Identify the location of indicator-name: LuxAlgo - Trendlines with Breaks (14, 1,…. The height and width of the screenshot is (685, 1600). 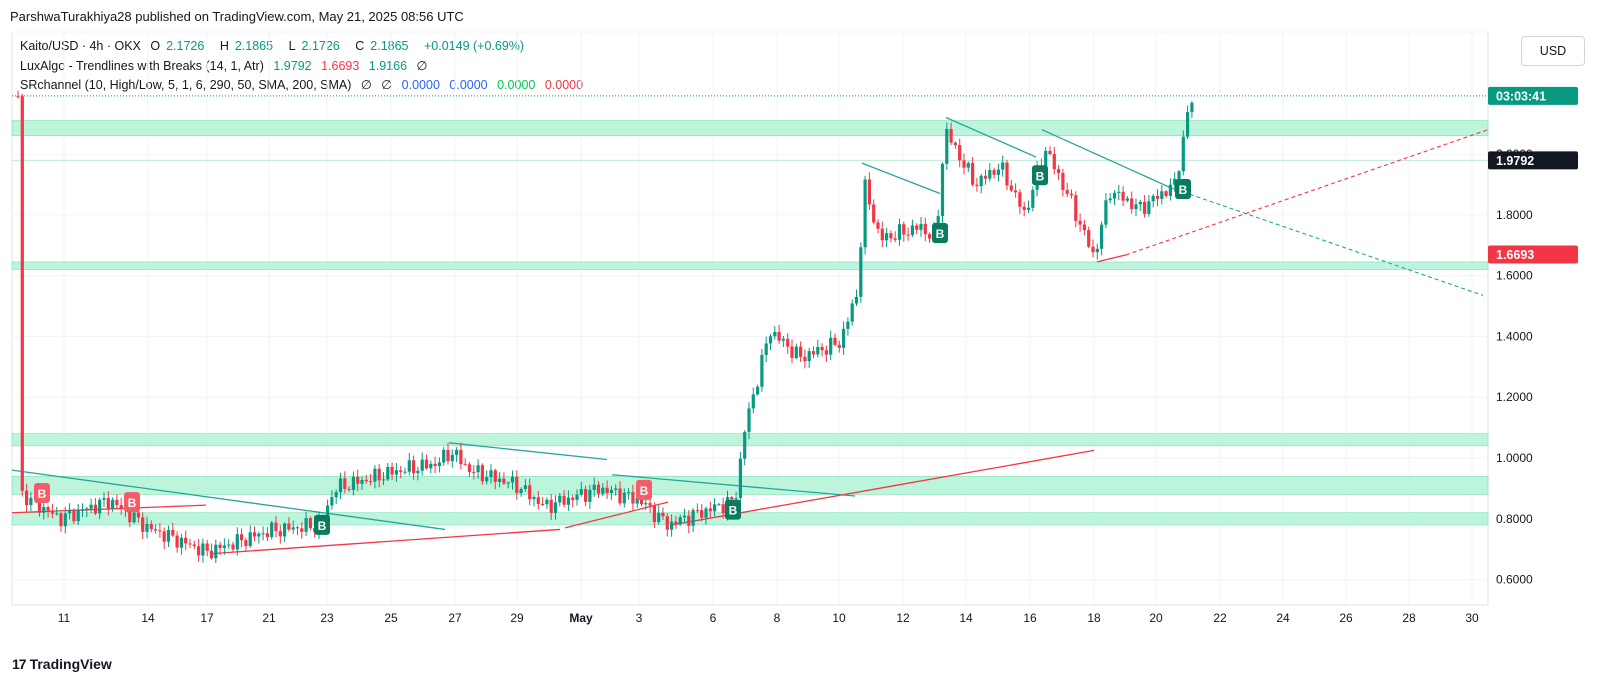
(142, 66).